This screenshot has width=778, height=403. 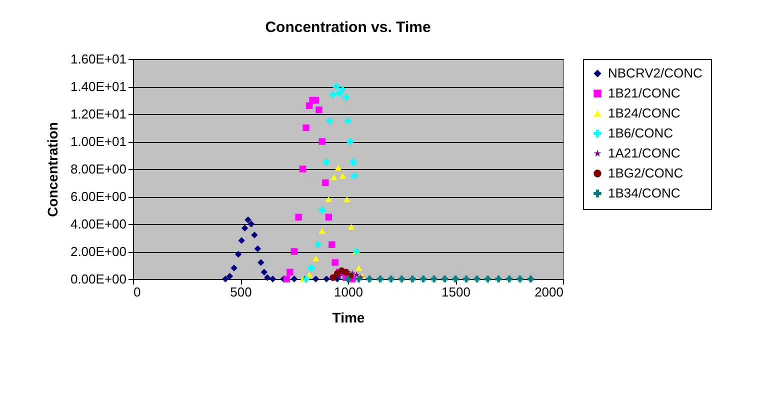 What do you see at coordinates (549, 292) in the screenshot?
I see `x-tick-label: 2000` at bounding box center [549, 292].